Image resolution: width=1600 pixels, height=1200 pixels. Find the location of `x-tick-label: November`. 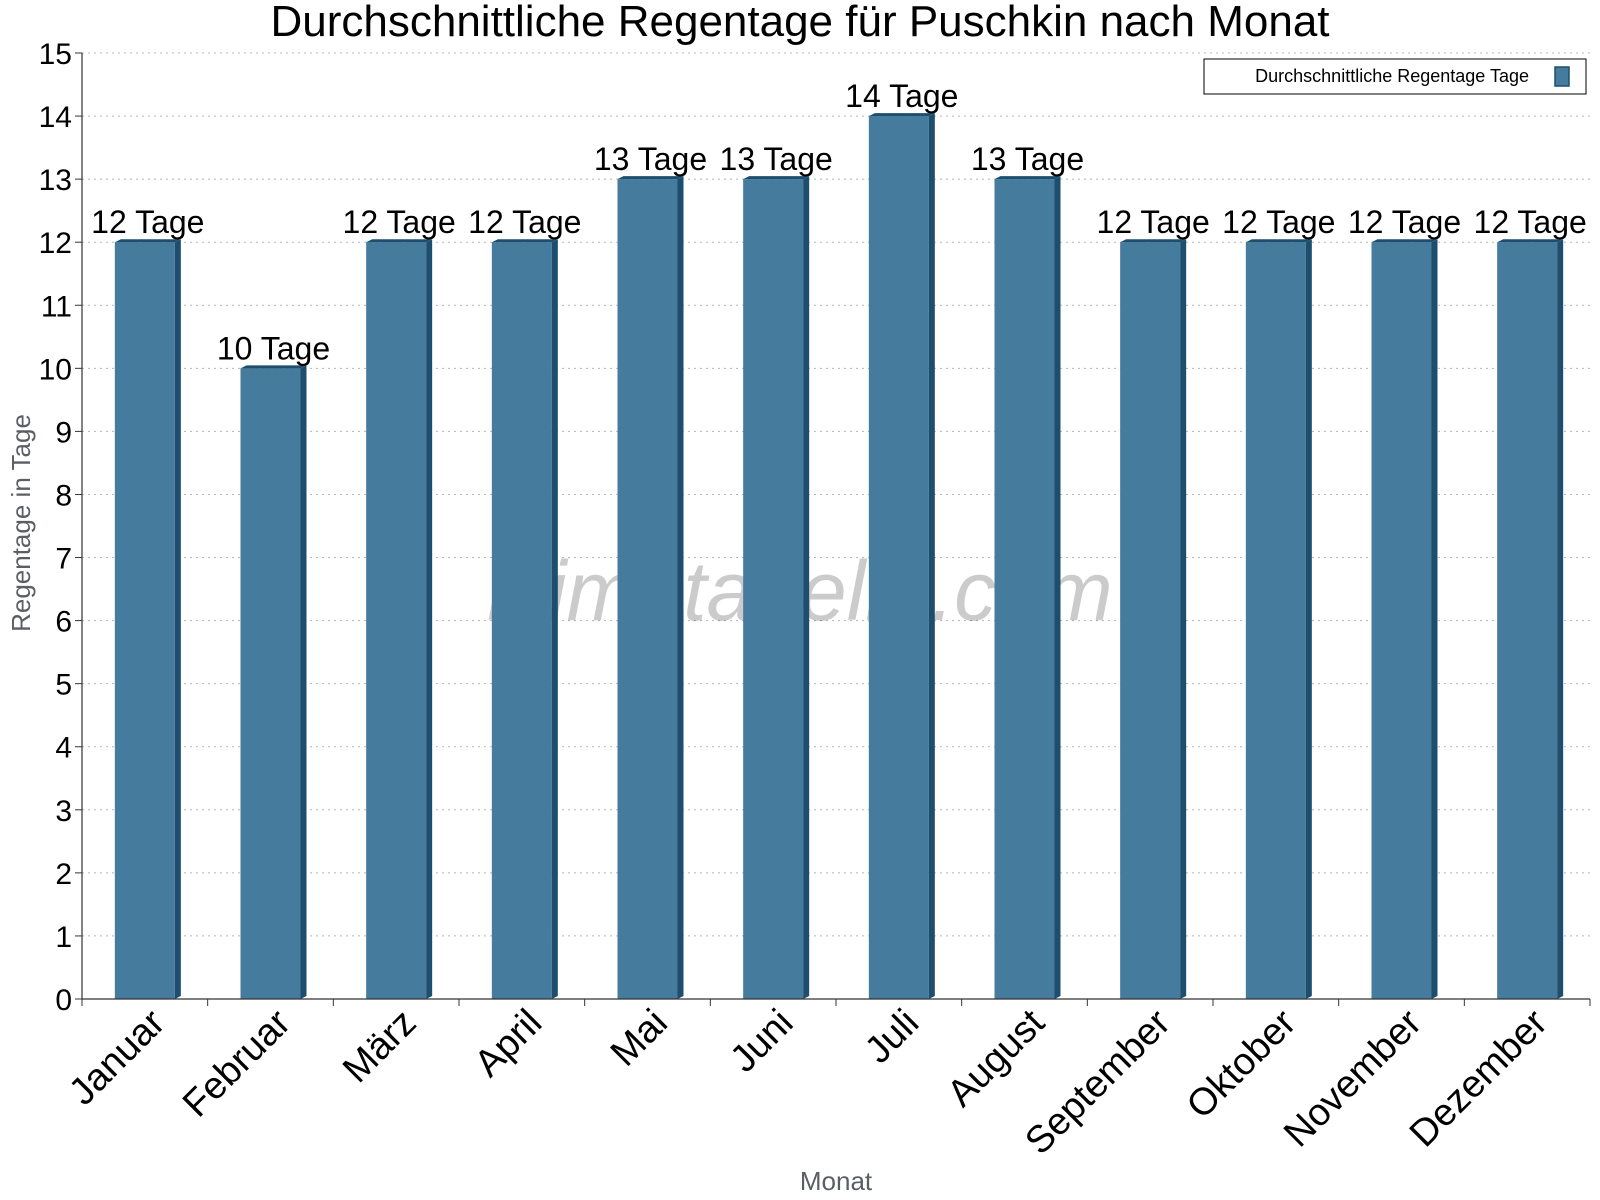

x-tick-label: November is located at coordinates (1353, 1078).